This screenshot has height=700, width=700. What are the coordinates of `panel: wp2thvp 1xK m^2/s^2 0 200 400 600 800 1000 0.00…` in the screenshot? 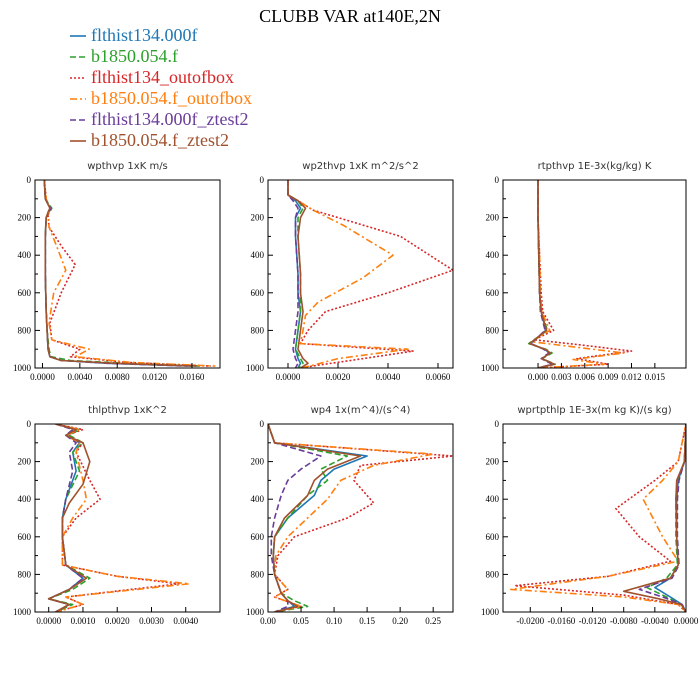 It's located at (350, 271).